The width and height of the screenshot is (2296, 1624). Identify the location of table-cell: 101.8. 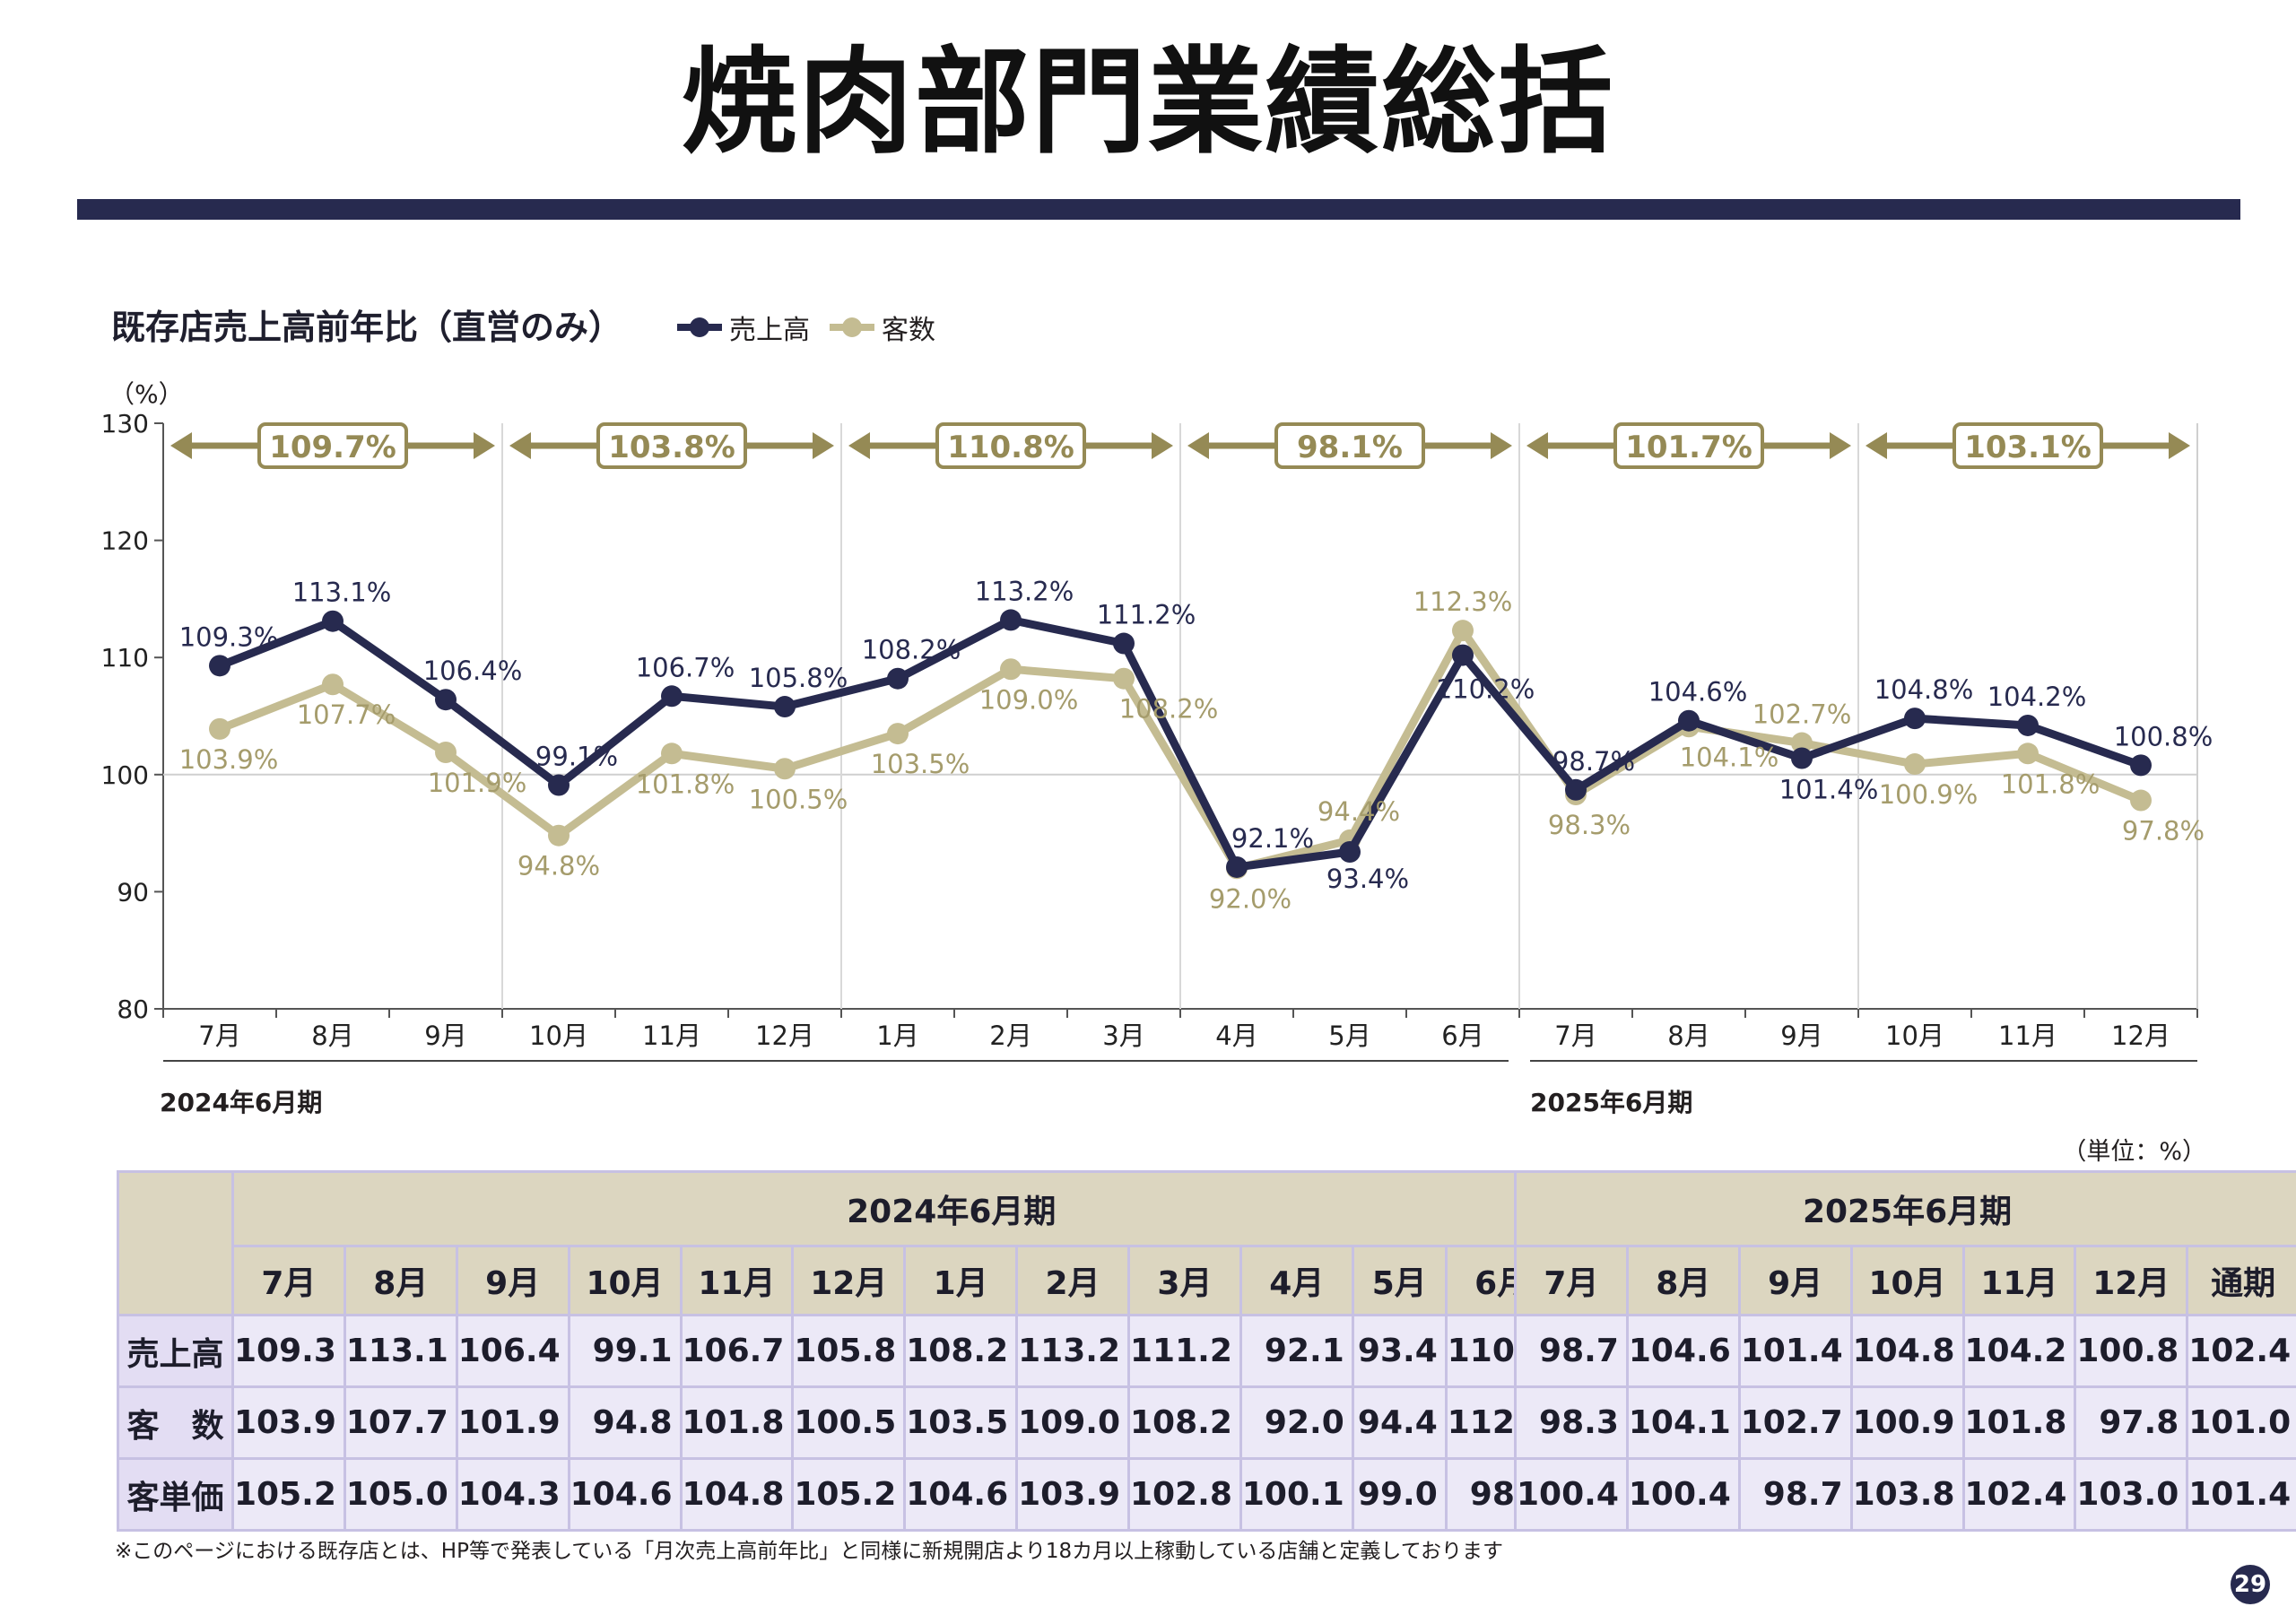
(737, 1422).